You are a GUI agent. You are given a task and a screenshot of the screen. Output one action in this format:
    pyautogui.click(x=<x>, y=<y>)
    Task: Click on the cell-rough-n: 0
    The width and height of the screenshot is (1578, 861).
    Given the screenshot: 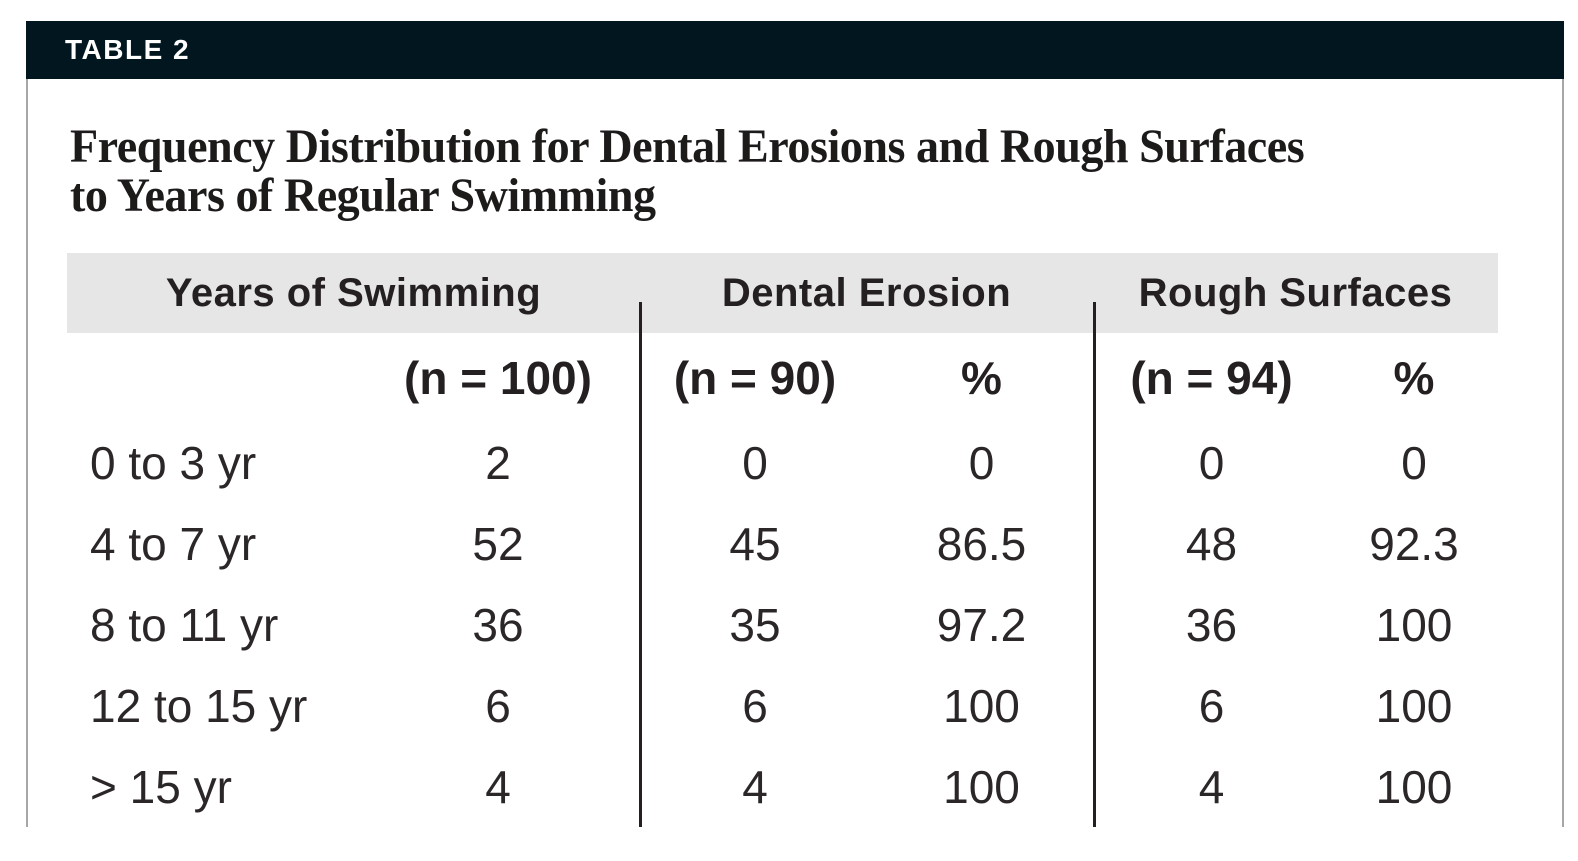 What is the action you would take?
    pyautogui.click(x=1211, y=462)
    